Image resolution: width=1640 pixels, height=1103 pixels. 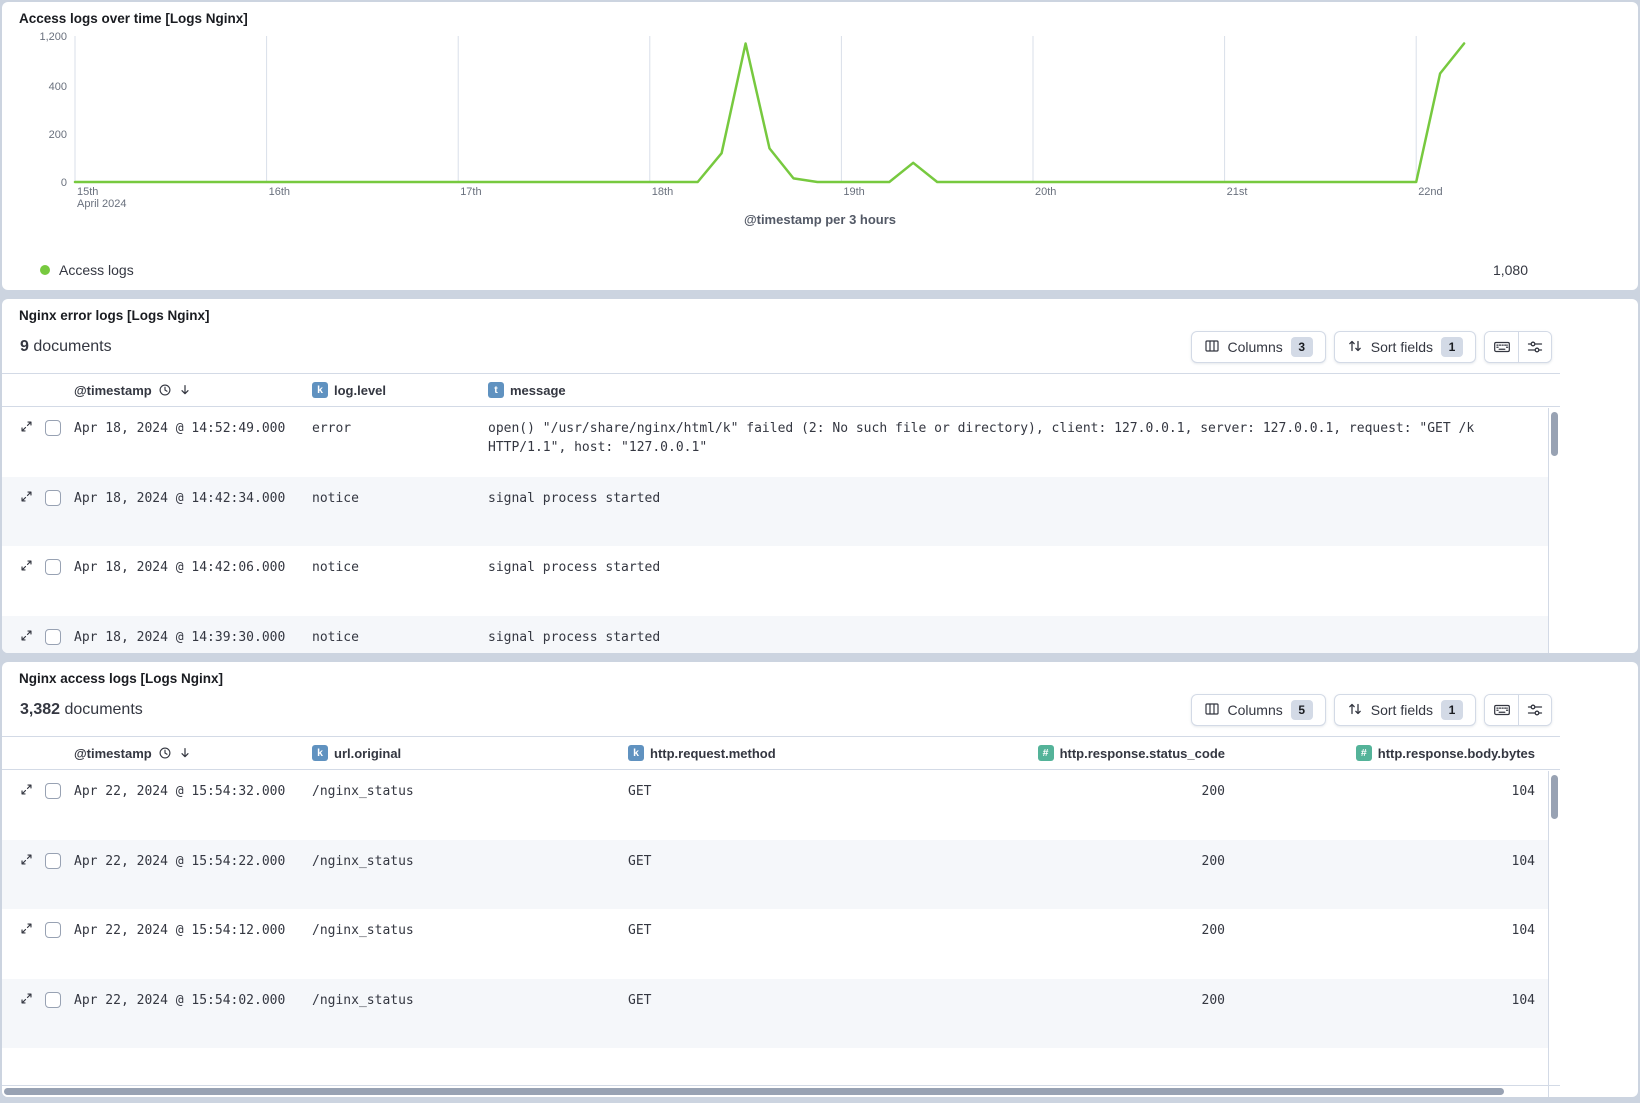 I want to click on sort-down-arrow-icon, so click(x=185, y=390).